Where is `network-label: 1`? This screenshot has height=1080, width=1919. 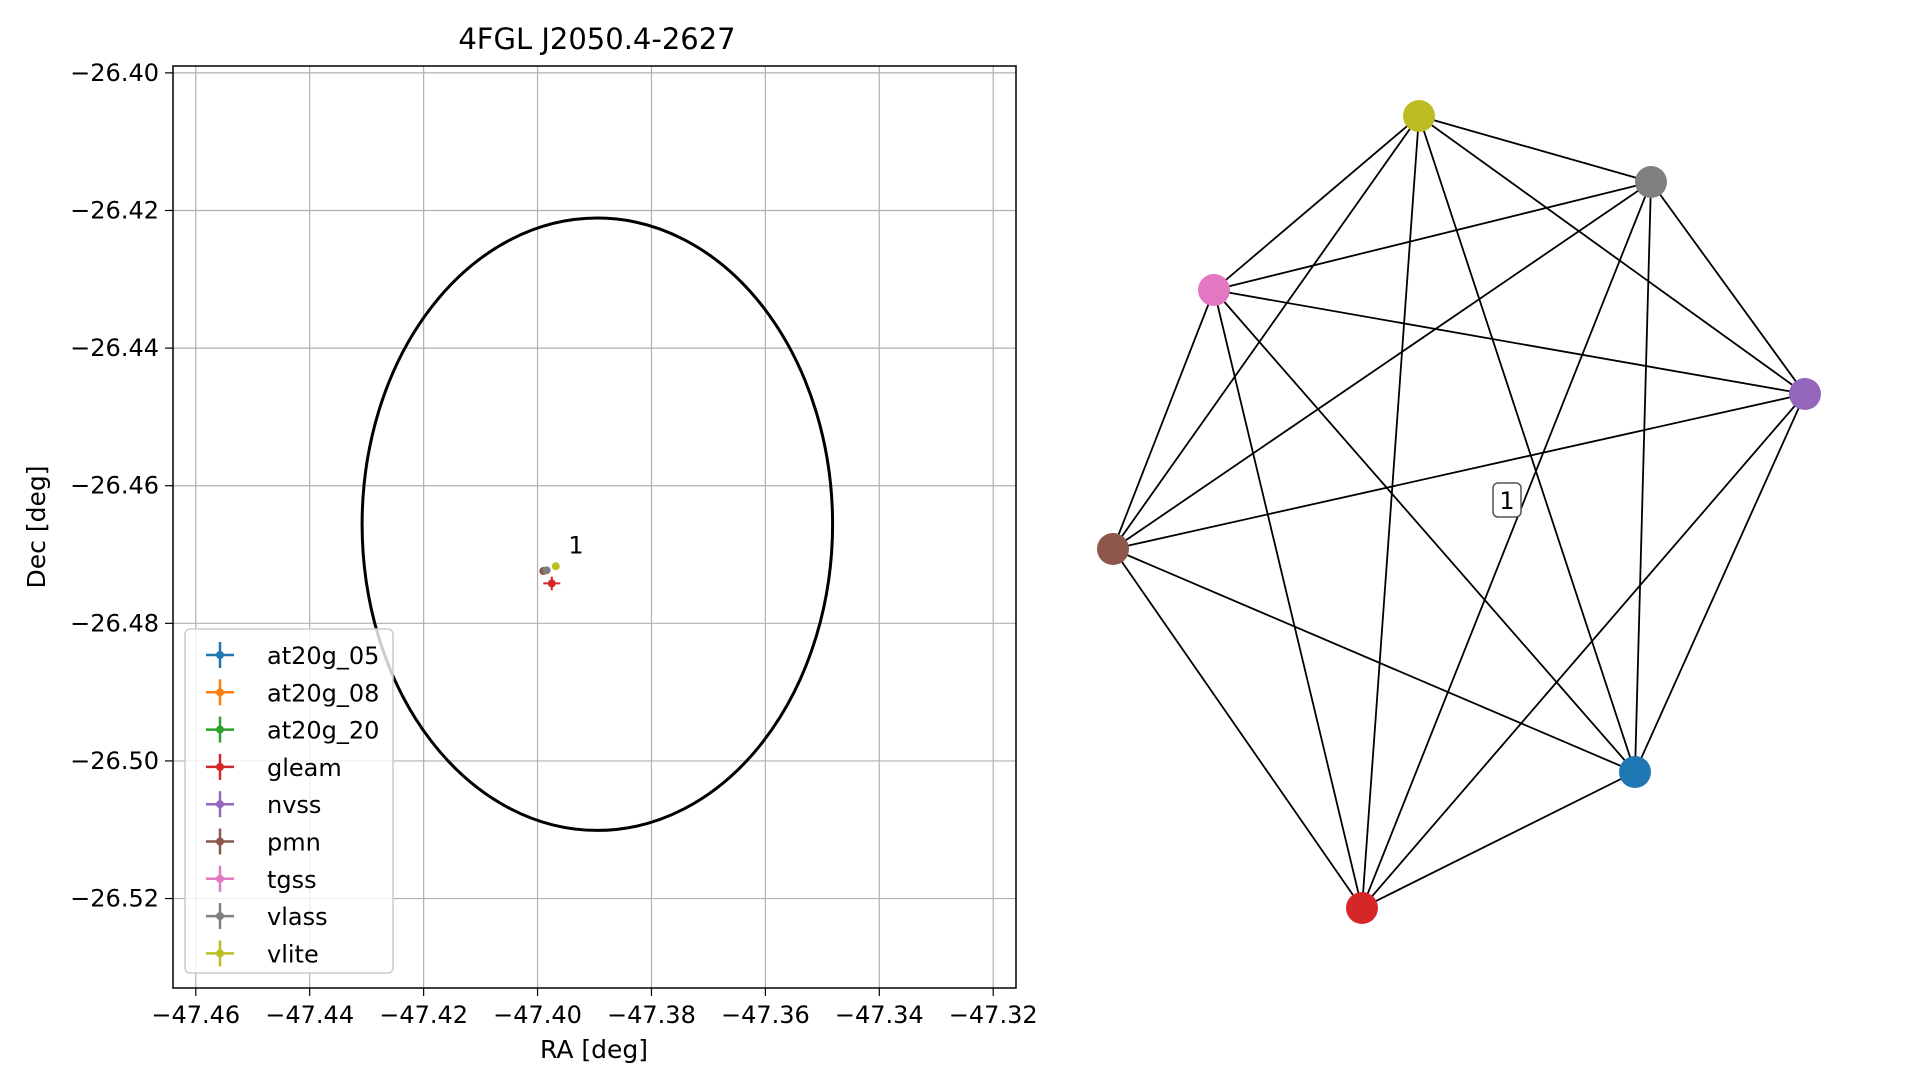 network-label: 1 is located at coordinates (1506, 501).